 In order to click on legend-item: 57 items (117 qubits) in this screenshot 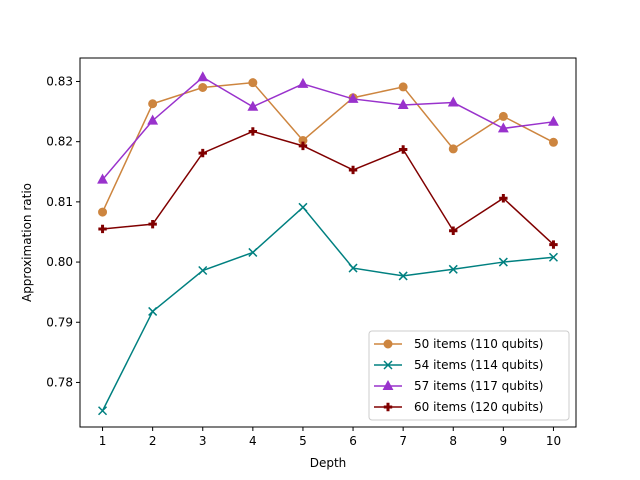, I will do `click(458, 386)`.